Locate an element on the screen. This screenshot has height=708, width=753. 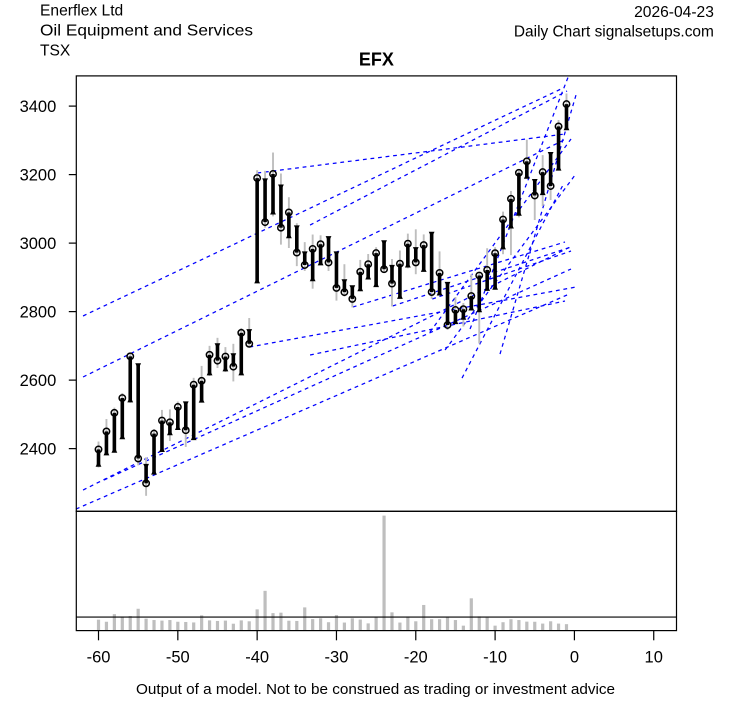
y-tick-label: 3400 is located at coordinates (38, 107).